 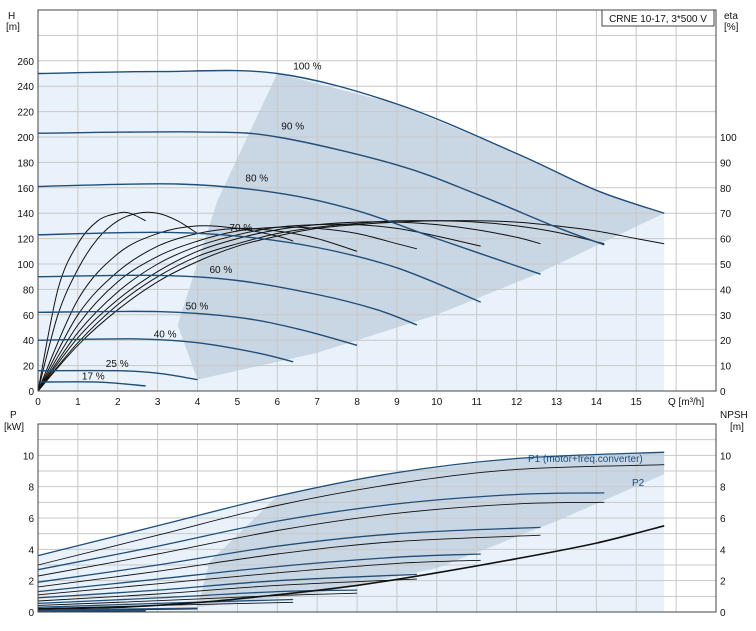 I want to click on x-tick-label: 11, so click(x=477, y=402).